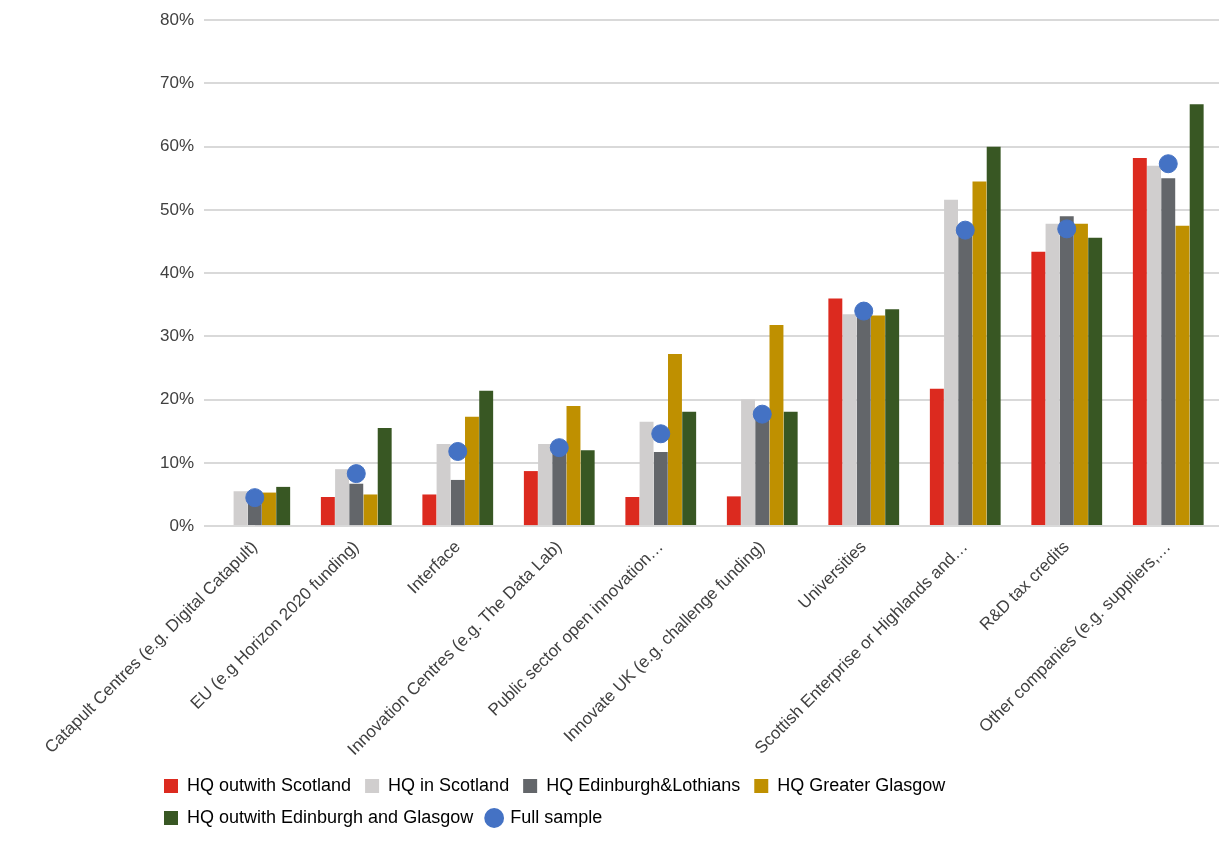 This screenshot has height=847, width=1229. What do you see at coordinates (269, 784) in the screenshot?
I see `legend-label: HQ outwith Scotland` at bounding box center [269, 784].